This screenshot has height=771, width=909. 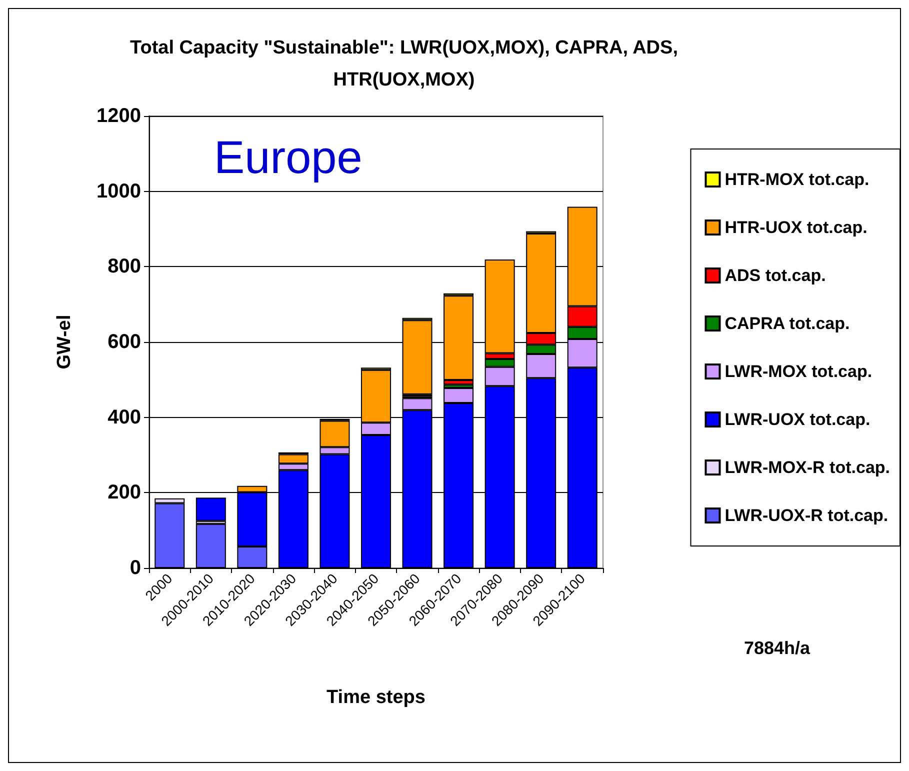 What do you see at coordinates (135, 568) in the screenshot?
I see `y-tick-label: 0` at bounding box center [135, 568].